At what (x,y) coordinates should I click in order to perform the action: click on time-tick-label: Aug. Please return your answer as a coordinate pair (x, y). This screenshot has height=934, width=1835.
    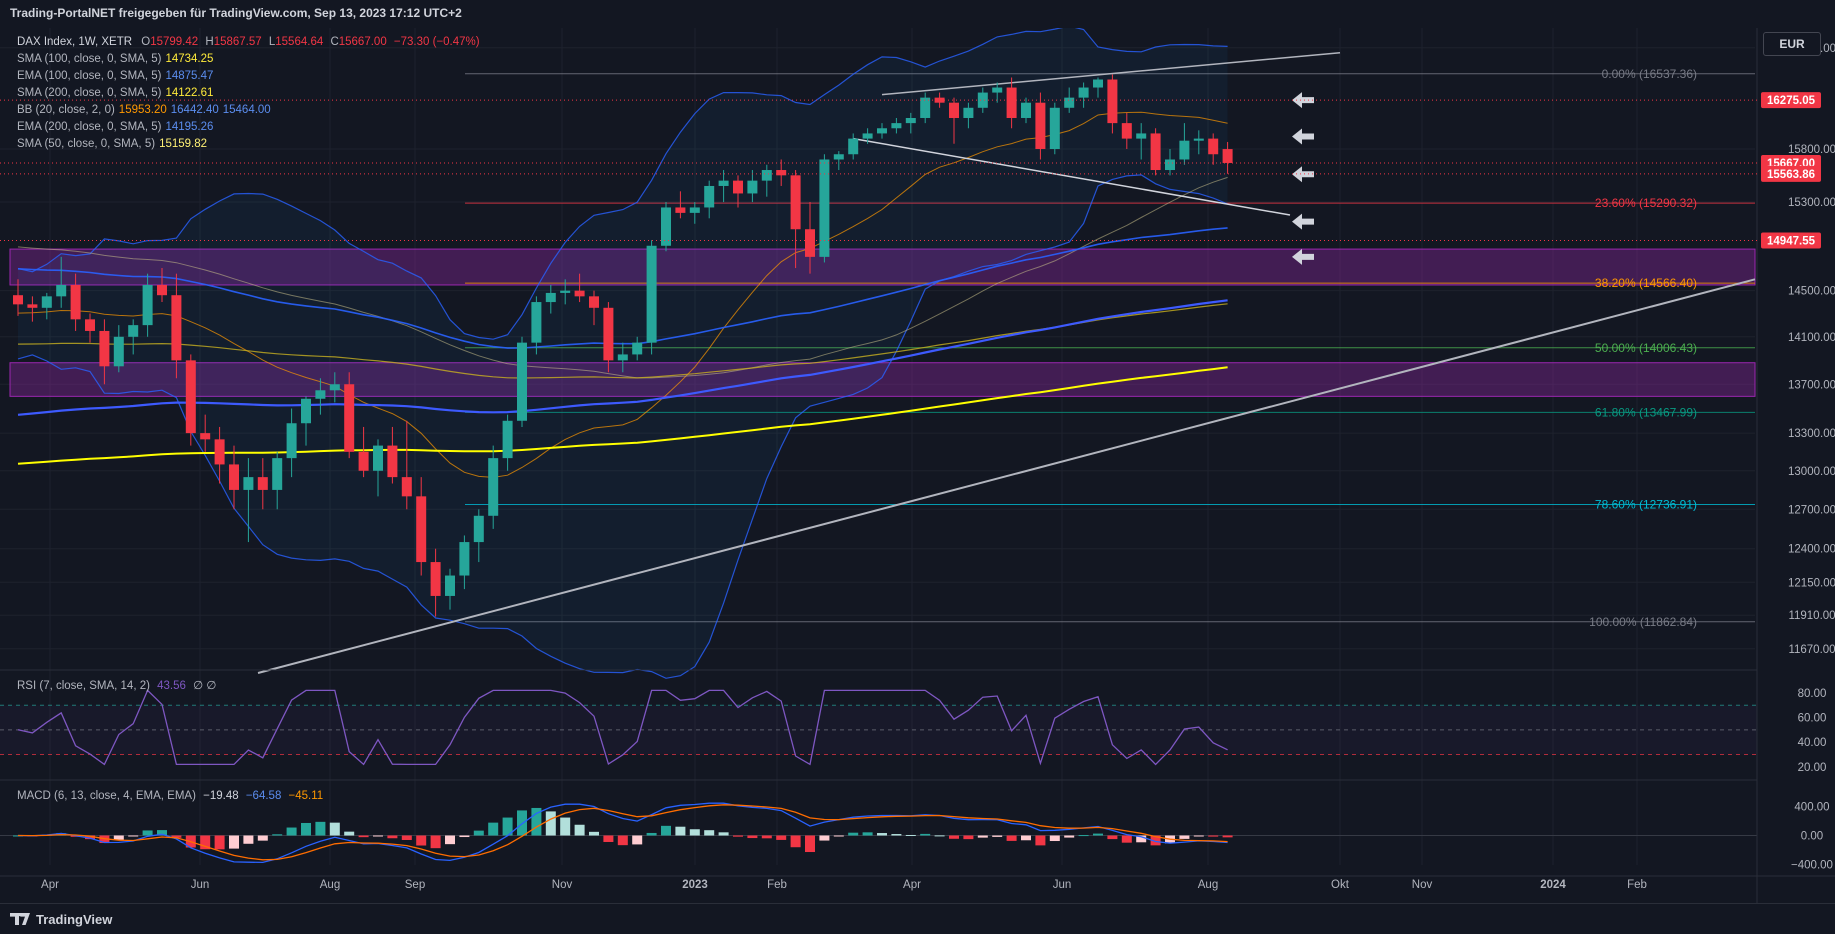
    Looking at the image, I should click on (330, 885).